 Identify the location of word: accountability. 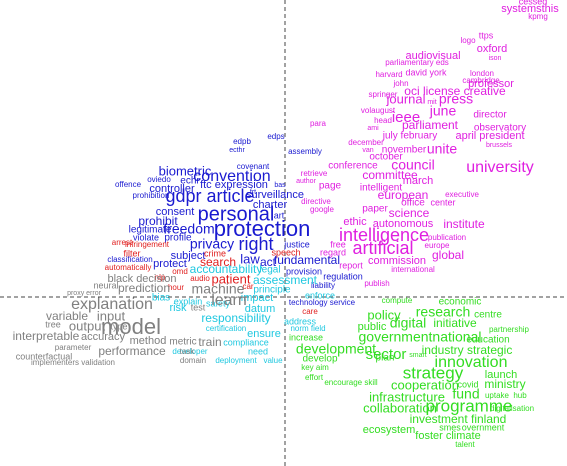
(226, 269).